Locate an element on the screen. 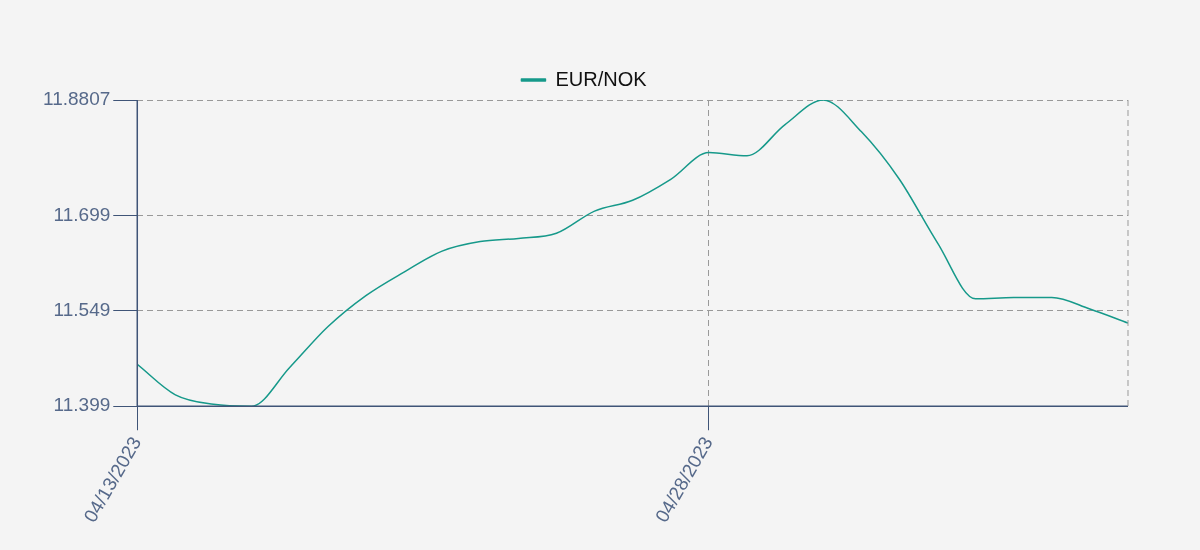 The width and height of the screenshot is (1200, 550). y-tick-label: 11.549 is located at coordinates (82, 310).